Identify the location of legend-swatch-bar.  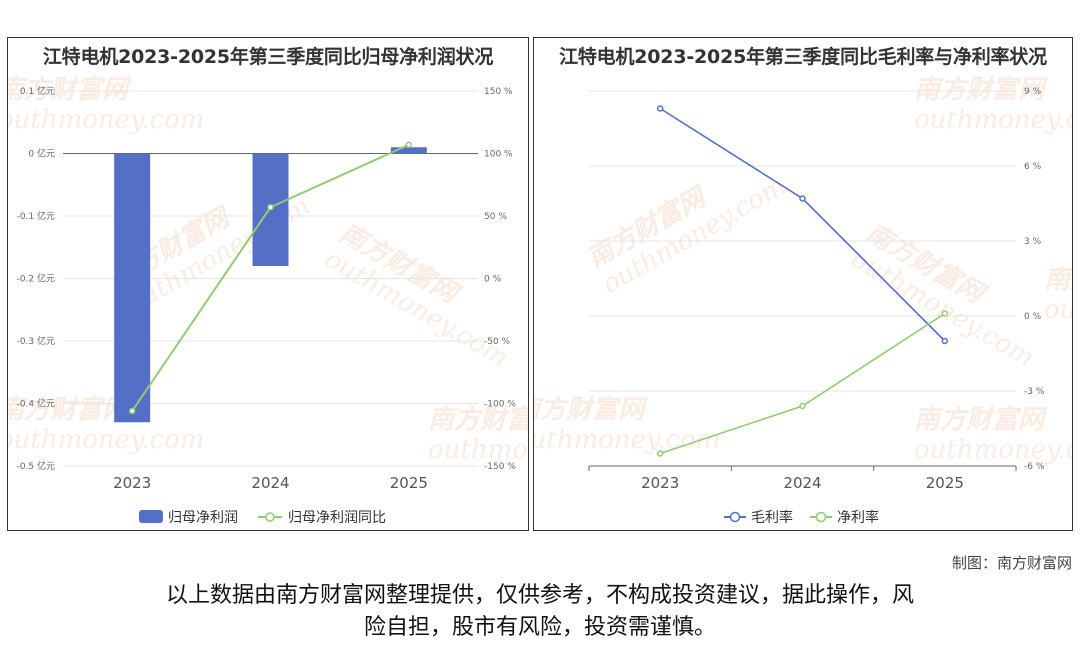
(151, 516).